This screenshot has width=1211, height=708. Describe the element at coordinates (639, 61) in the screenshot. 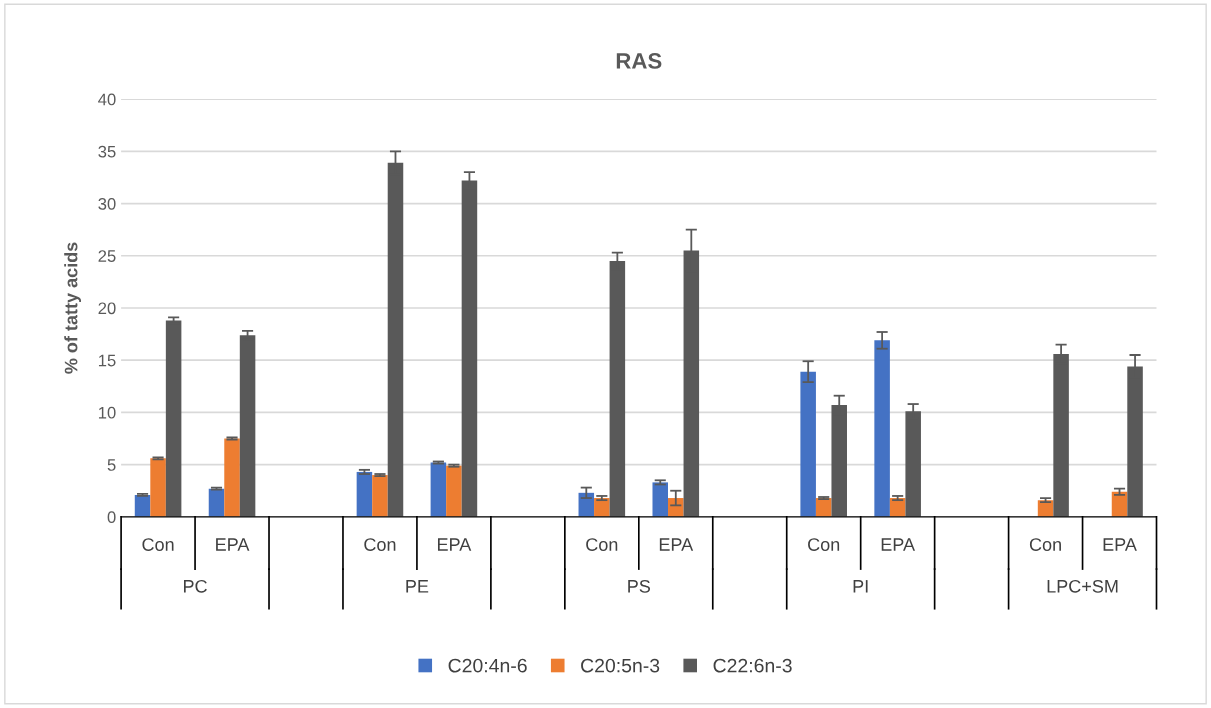

I see `chart-title: RAS` at that location.